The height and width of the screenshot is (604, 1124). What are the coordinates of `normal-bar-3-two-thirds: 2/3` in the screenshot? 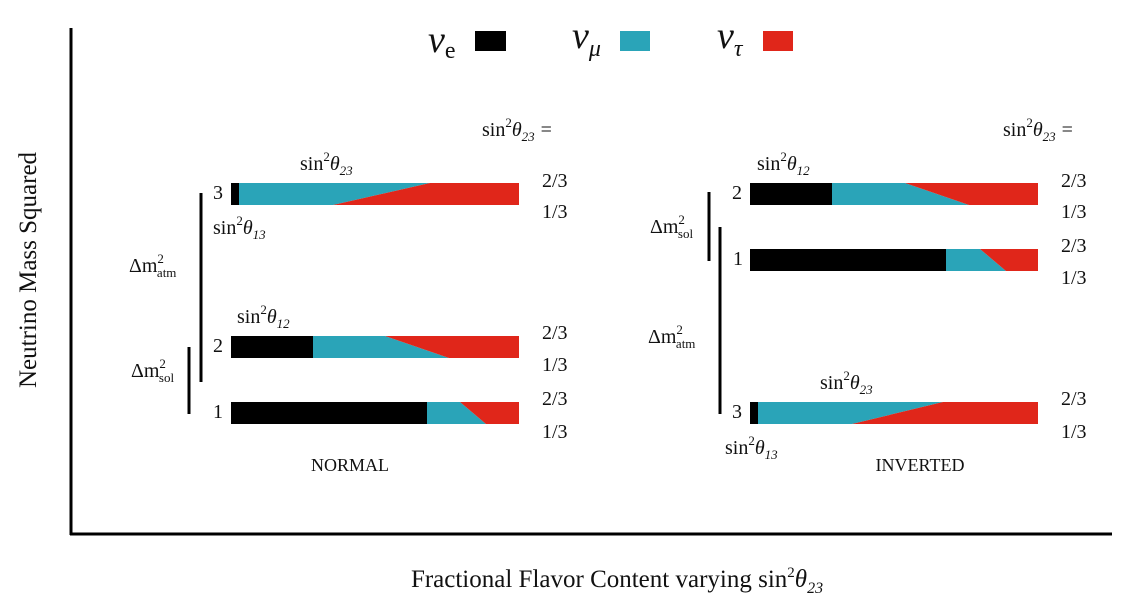 It's located at (555, 181).